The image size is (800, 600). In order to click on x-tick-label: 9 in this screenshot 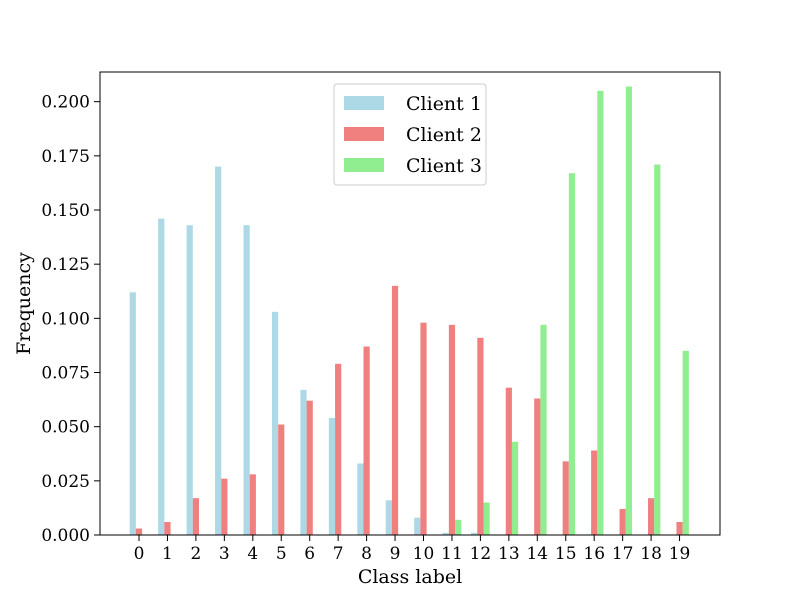, I will do `click(395, 554)`.